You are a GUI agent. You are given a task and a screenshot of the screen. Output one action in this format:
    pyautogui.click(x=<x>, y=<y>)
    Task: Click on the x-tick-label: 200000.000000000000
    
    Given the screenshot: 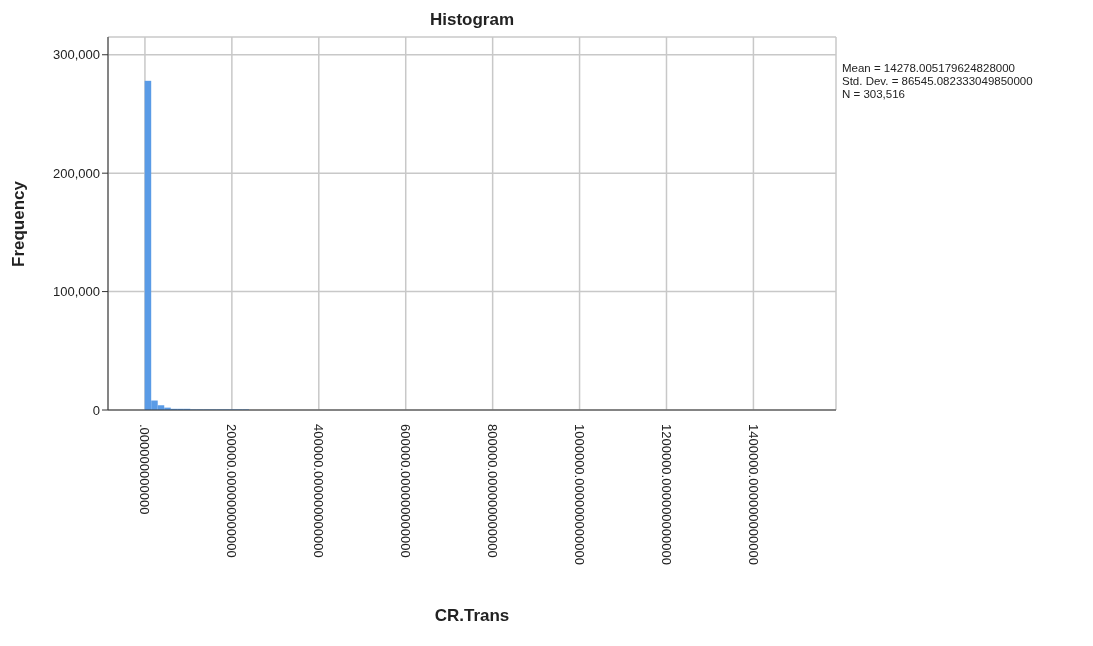 What is the action you would take?
    pyautogui.click(x=232, y=491)
    